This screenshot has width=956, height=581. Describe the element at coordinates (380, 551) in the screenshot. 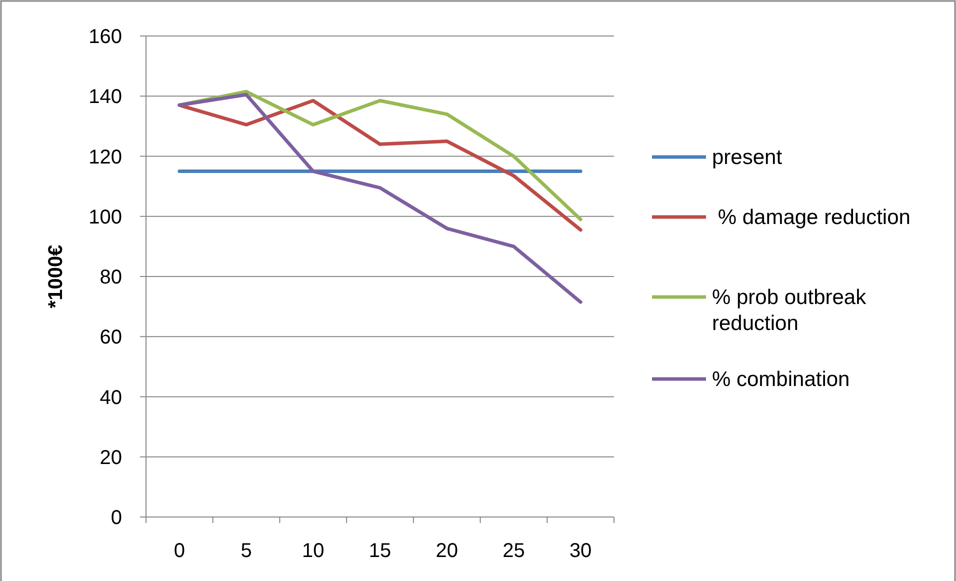

I see `x-tick-label: 15` at that location.